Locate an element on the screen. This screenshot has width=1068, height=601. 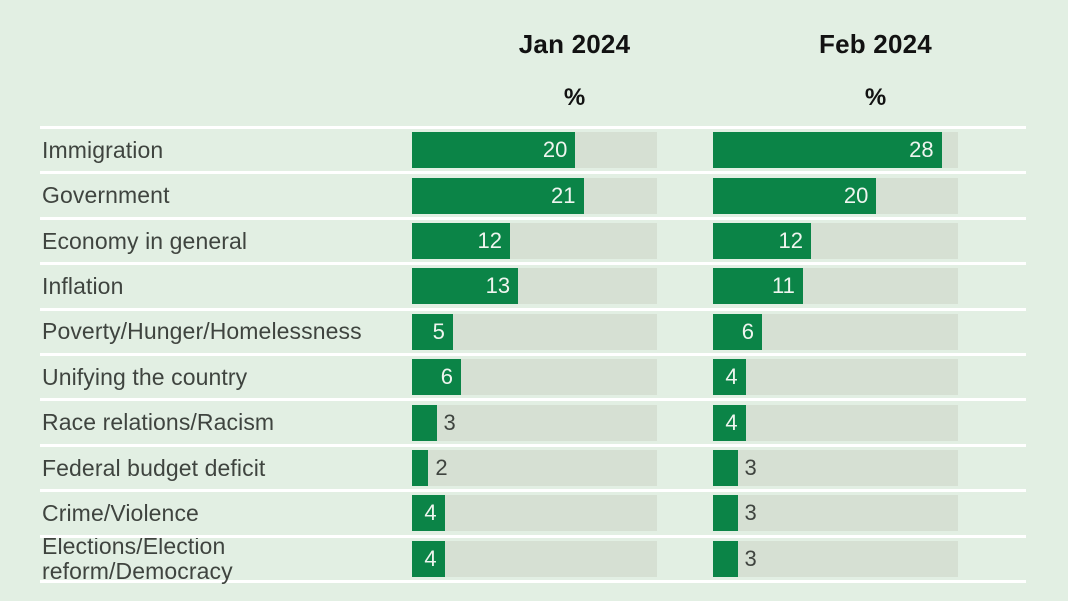
bar-value: 28 is located at coordinates (921, 150).